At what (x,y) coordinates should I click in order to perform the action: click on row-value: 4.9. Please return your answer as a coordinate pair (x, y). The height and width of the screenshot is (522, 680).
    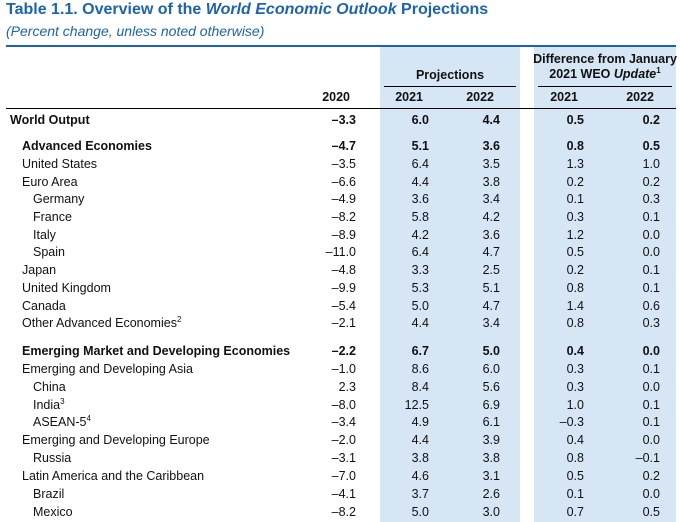
    Looking at the image, I should click on (420, 422).